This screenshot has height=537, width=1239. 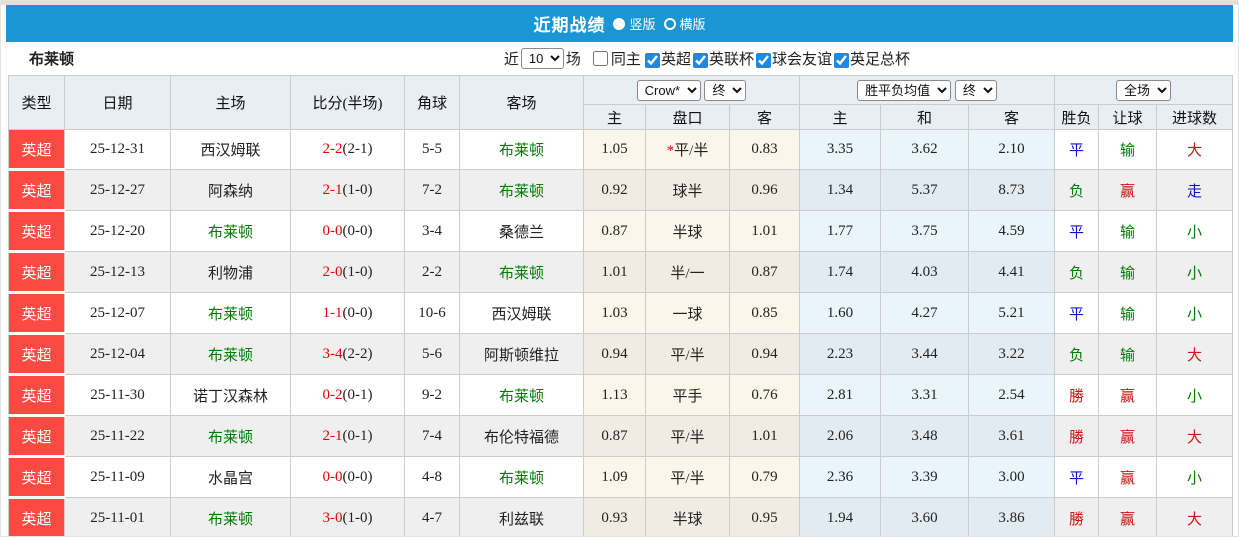 I want to click on avg-away-odds: 2.10, so click(x=1012, y=149).